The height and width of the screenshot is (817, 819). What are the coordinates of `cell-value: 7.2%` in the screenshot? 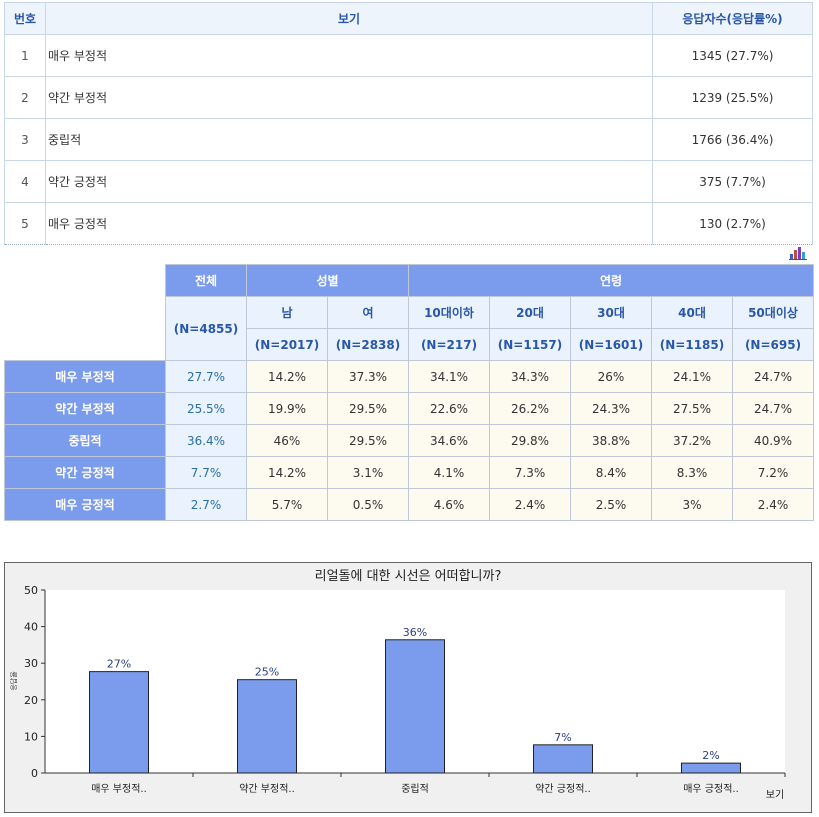 It's located at (773, 472).